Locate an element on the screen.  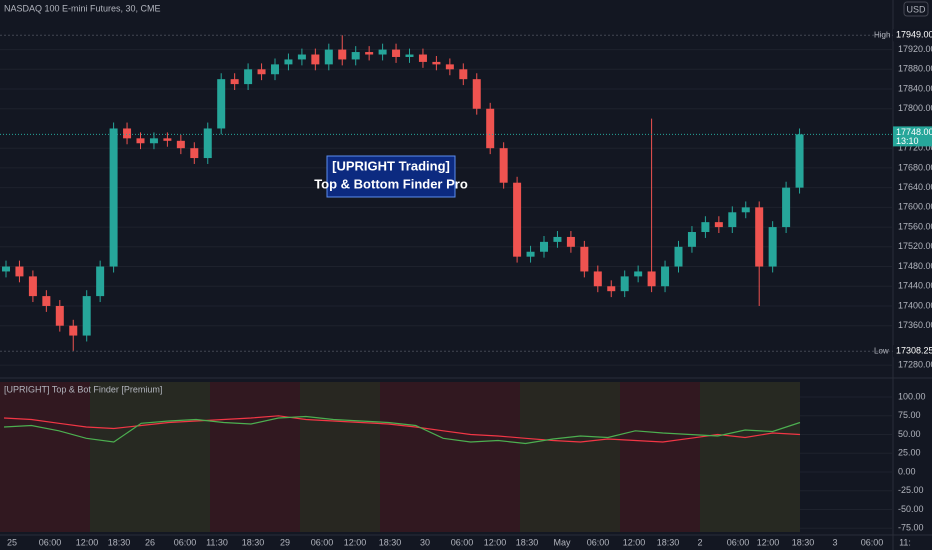
annotation-line: [UPRIGHT Trading] is located at coordinates (391, 165).